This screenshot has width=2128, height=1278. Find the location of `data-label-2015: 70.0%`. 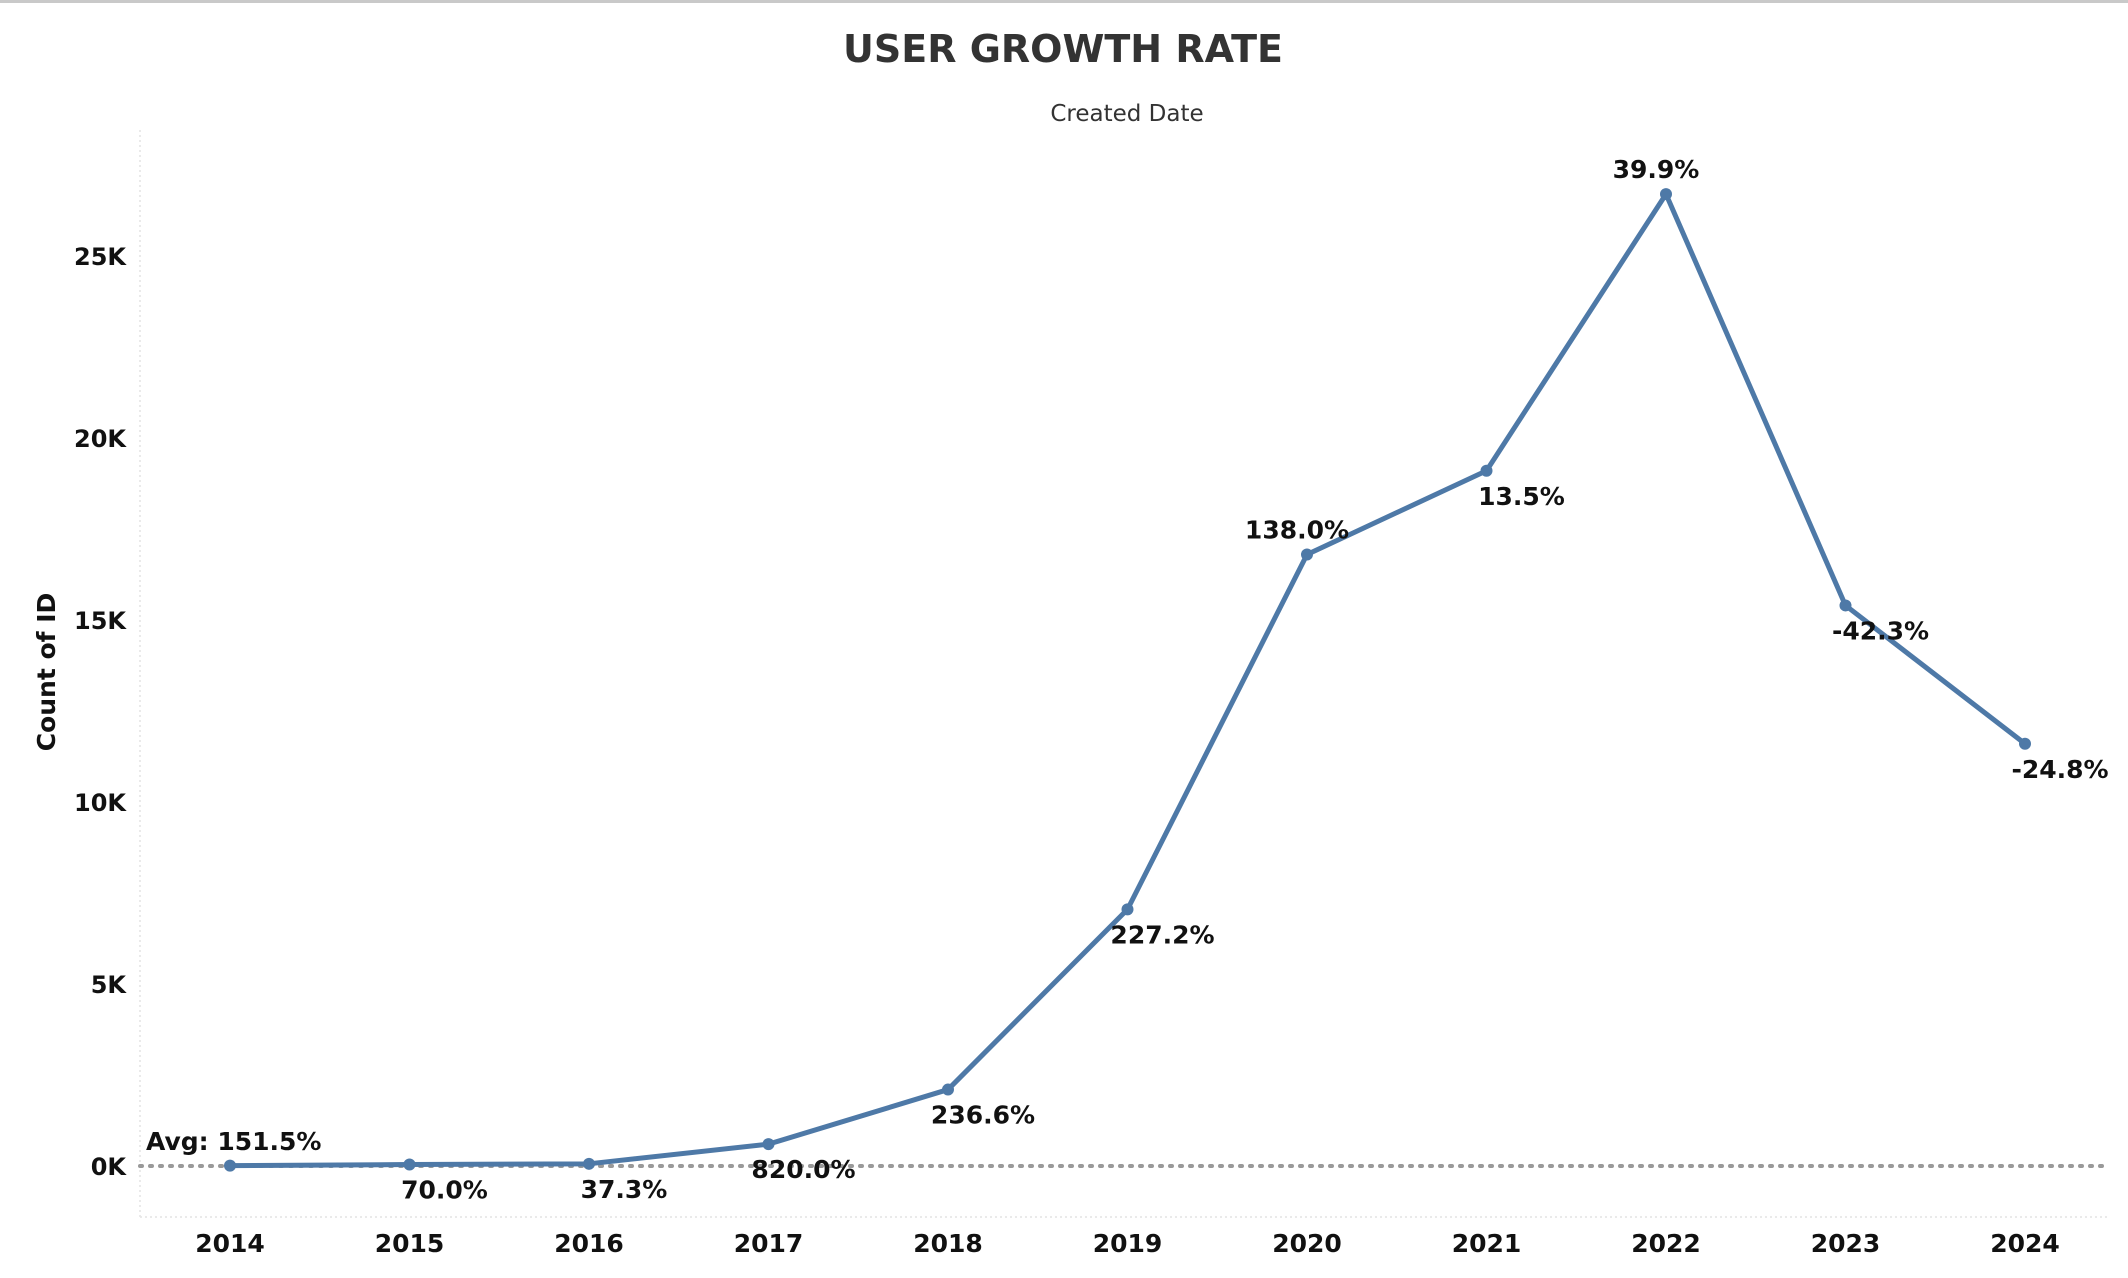

data-label-2015: 70.0% is located at coordinates (444, 1190).